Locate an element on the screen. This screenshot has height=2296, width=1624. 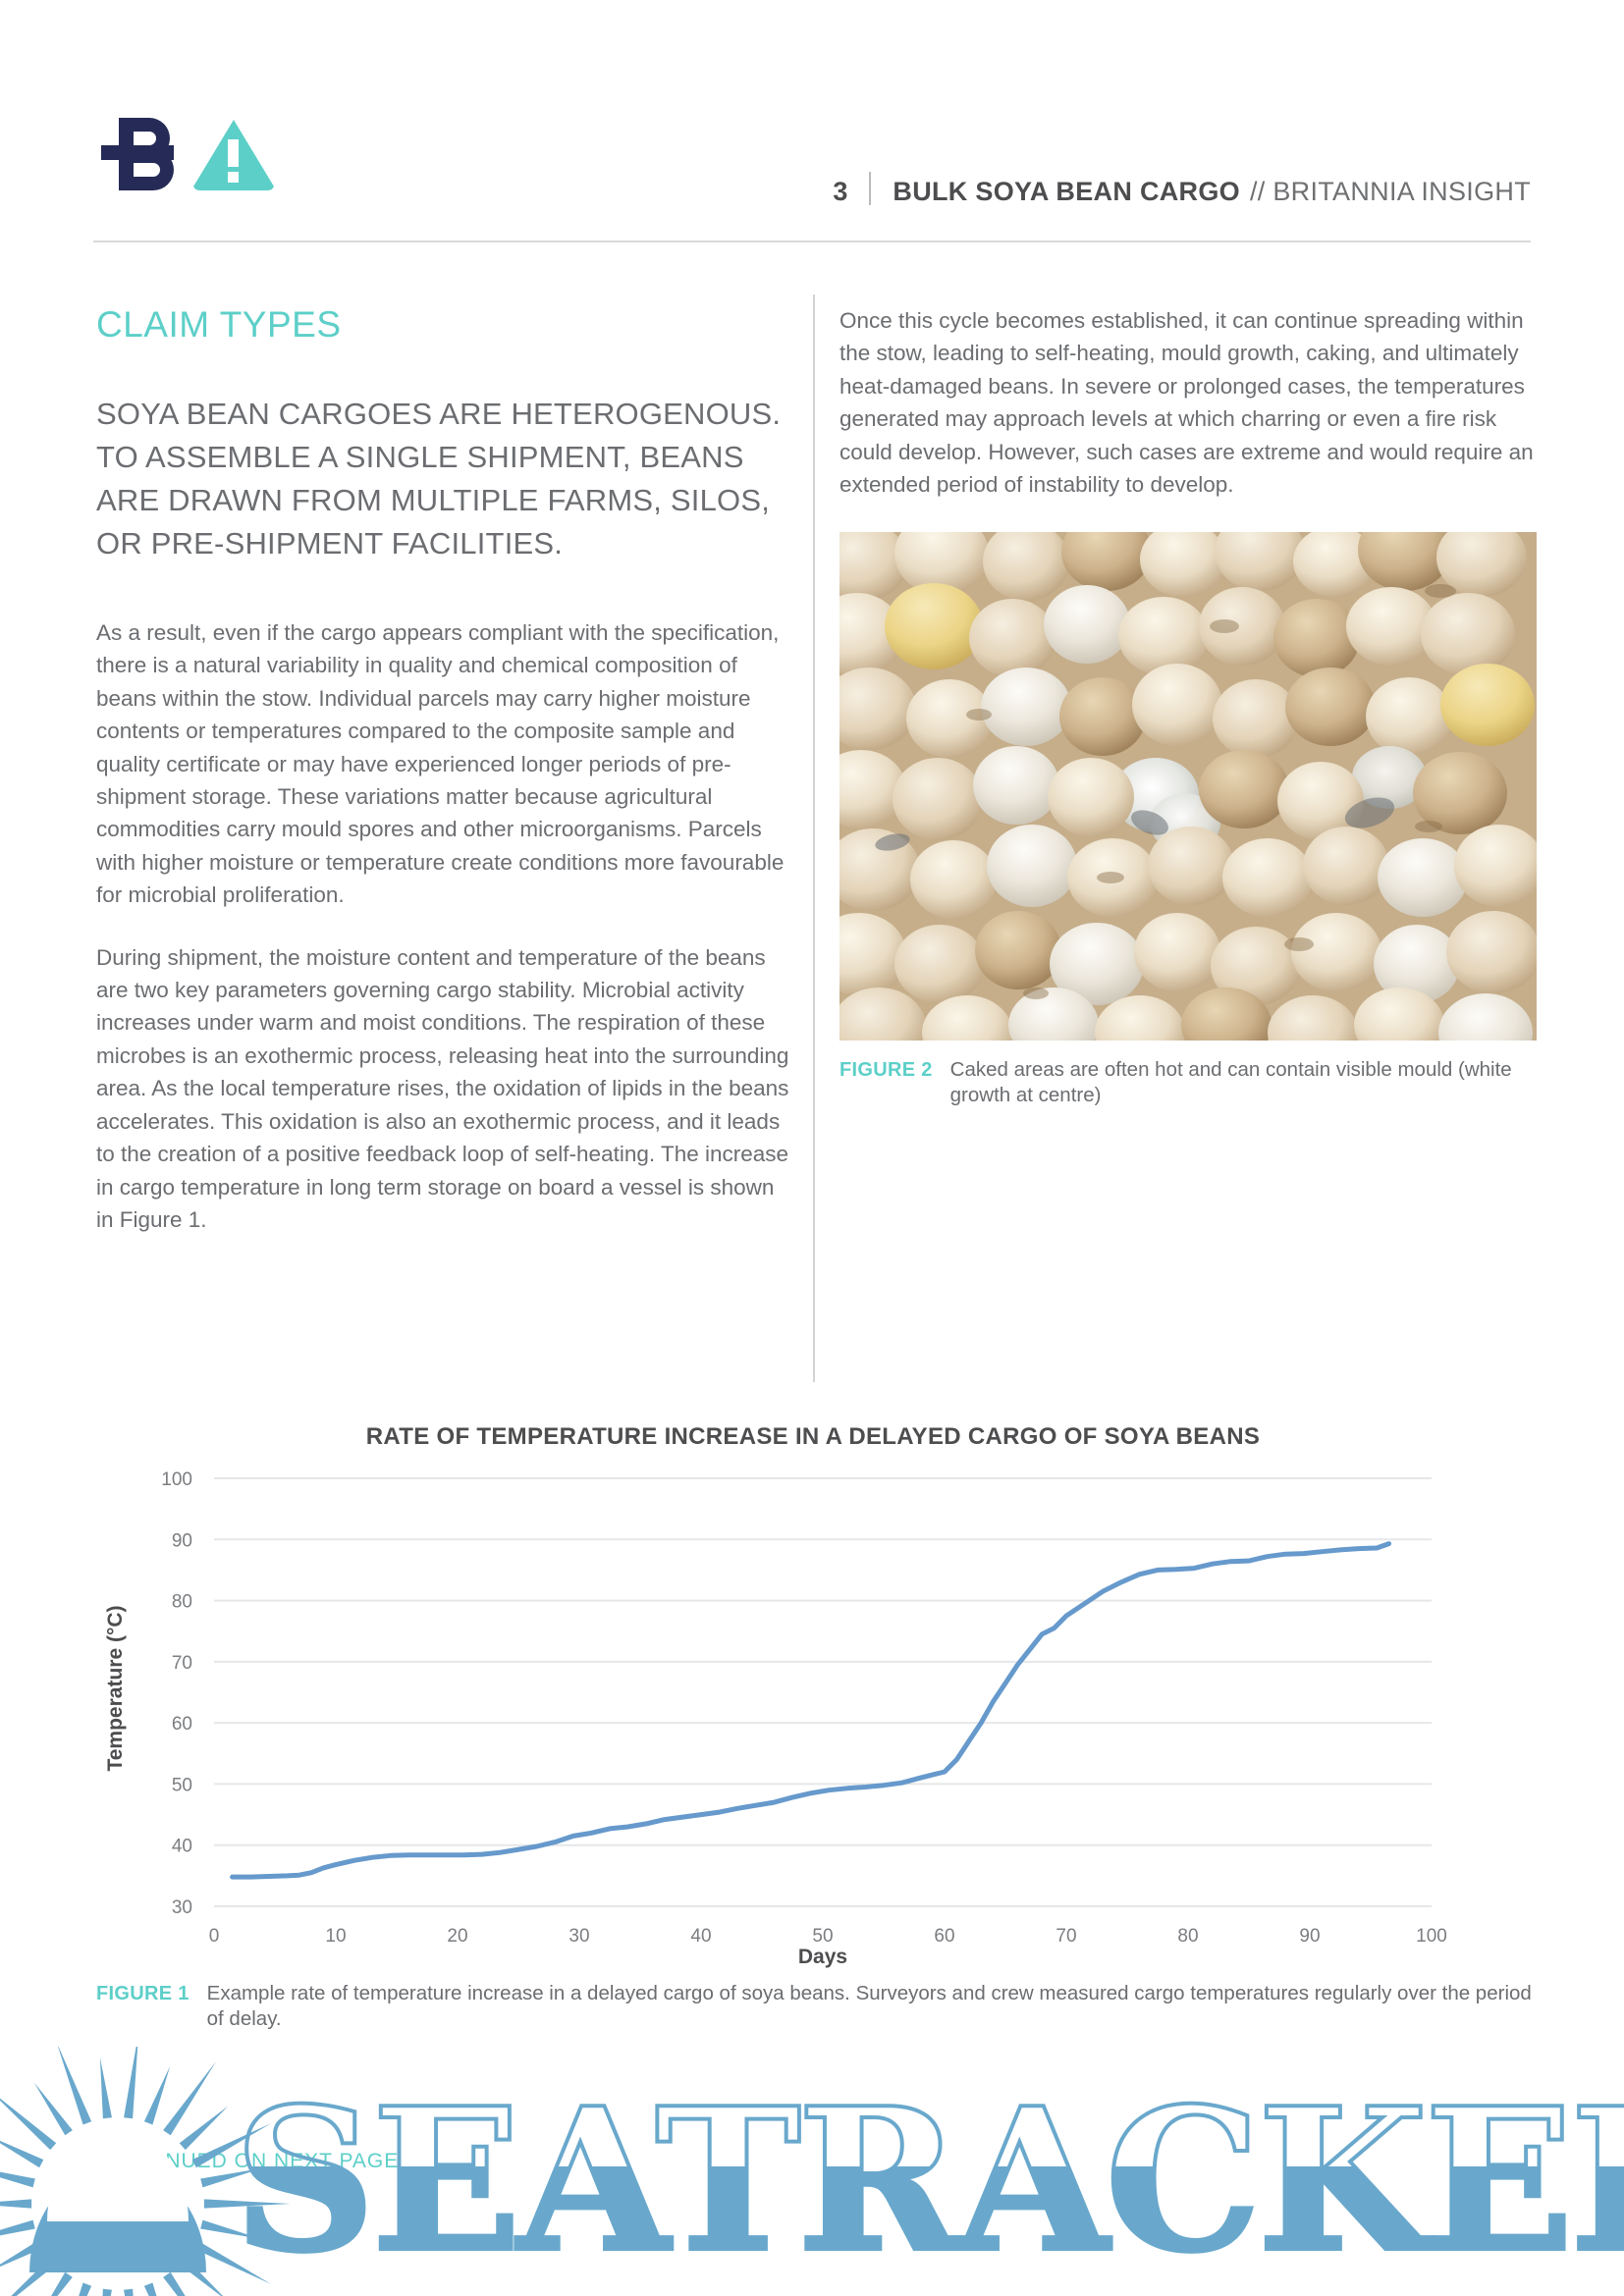
chart-x-axis-title: Days is located at coordinates (822, 1957).